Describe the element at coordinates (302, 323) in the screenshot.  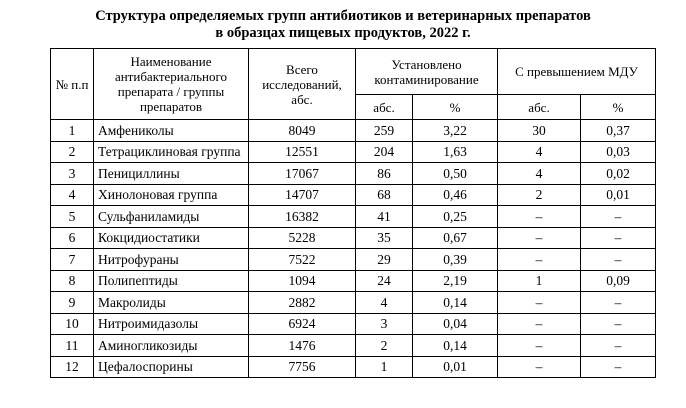
I see `value-cell: 6924` at that location.